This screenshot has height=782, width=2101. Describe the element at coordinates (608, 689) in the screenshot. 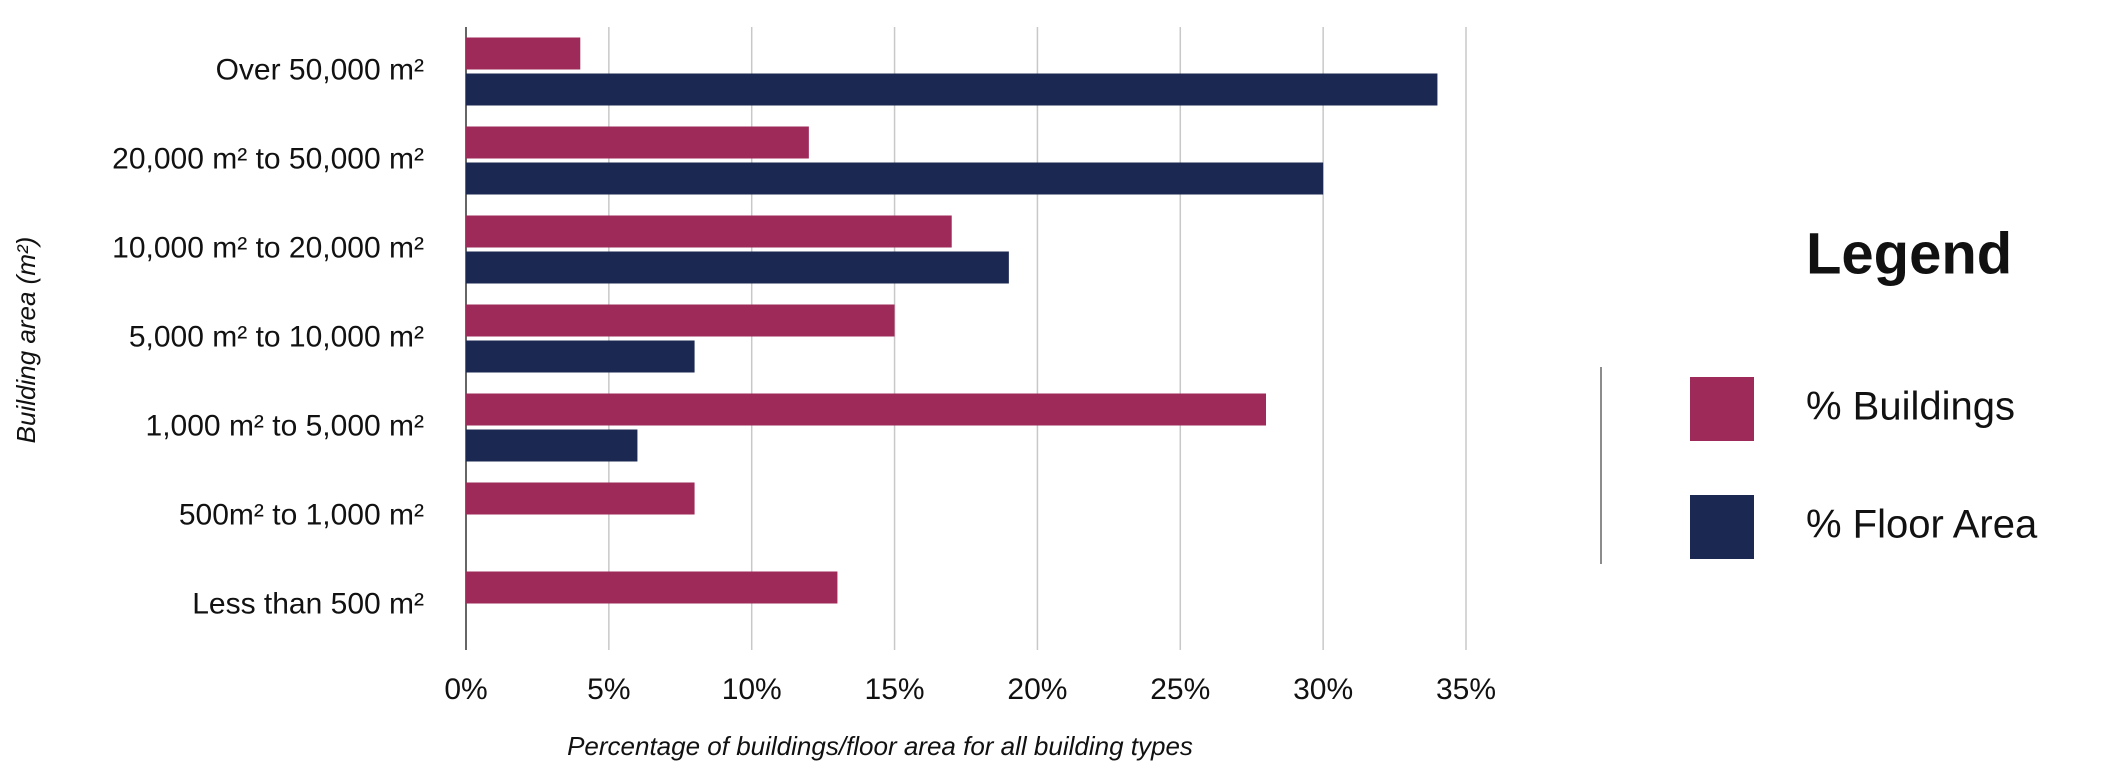

I see `x-tick-label: 5%` at that location.